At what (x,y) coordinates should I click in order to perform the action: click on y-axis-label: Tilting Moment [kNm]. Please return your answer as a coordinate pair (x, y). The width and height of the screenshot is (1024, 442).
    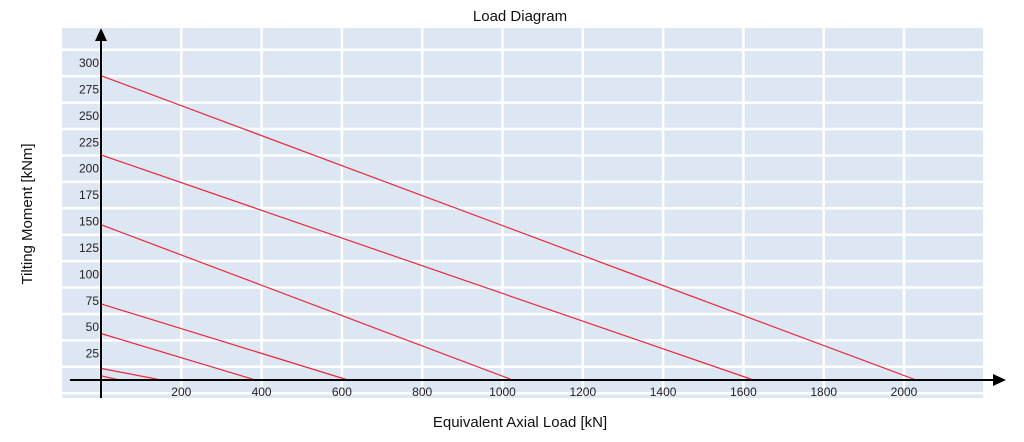
    Looking at the image, I should click on (27, 213).